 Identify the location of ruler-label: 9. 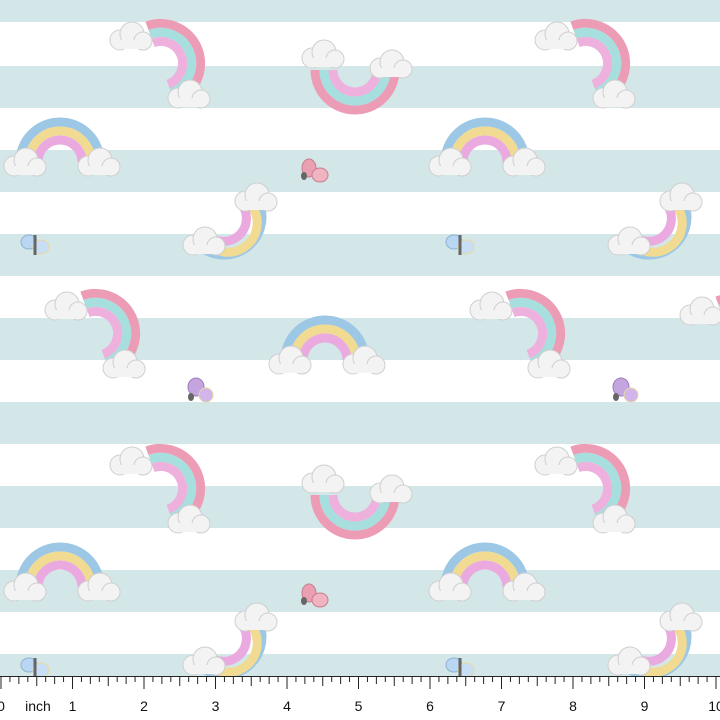
(645, 706).